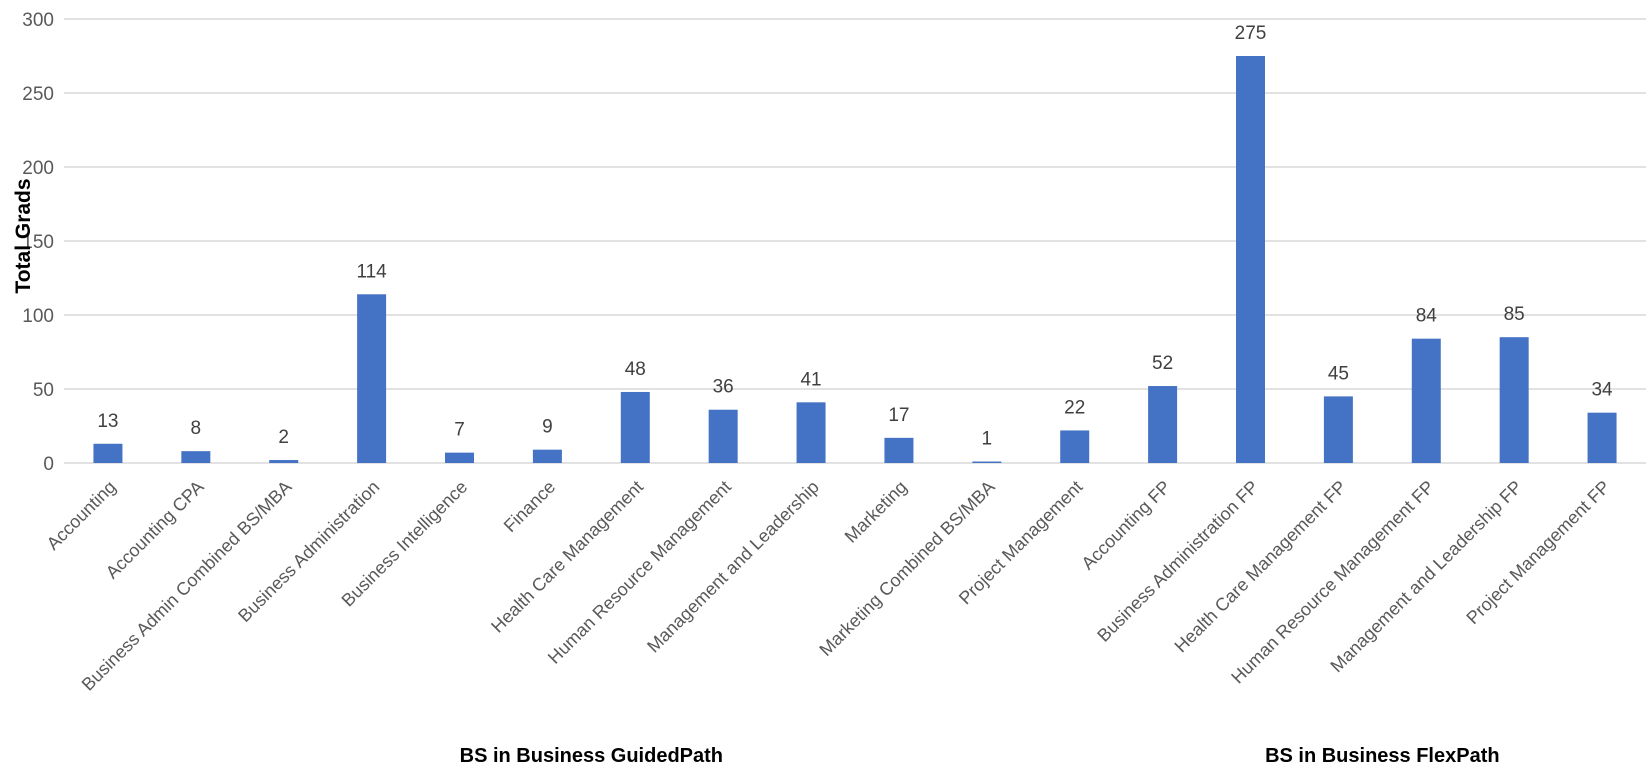 The image size is (1646, 768). I want to click on data-label: 8, so click(196, 428).